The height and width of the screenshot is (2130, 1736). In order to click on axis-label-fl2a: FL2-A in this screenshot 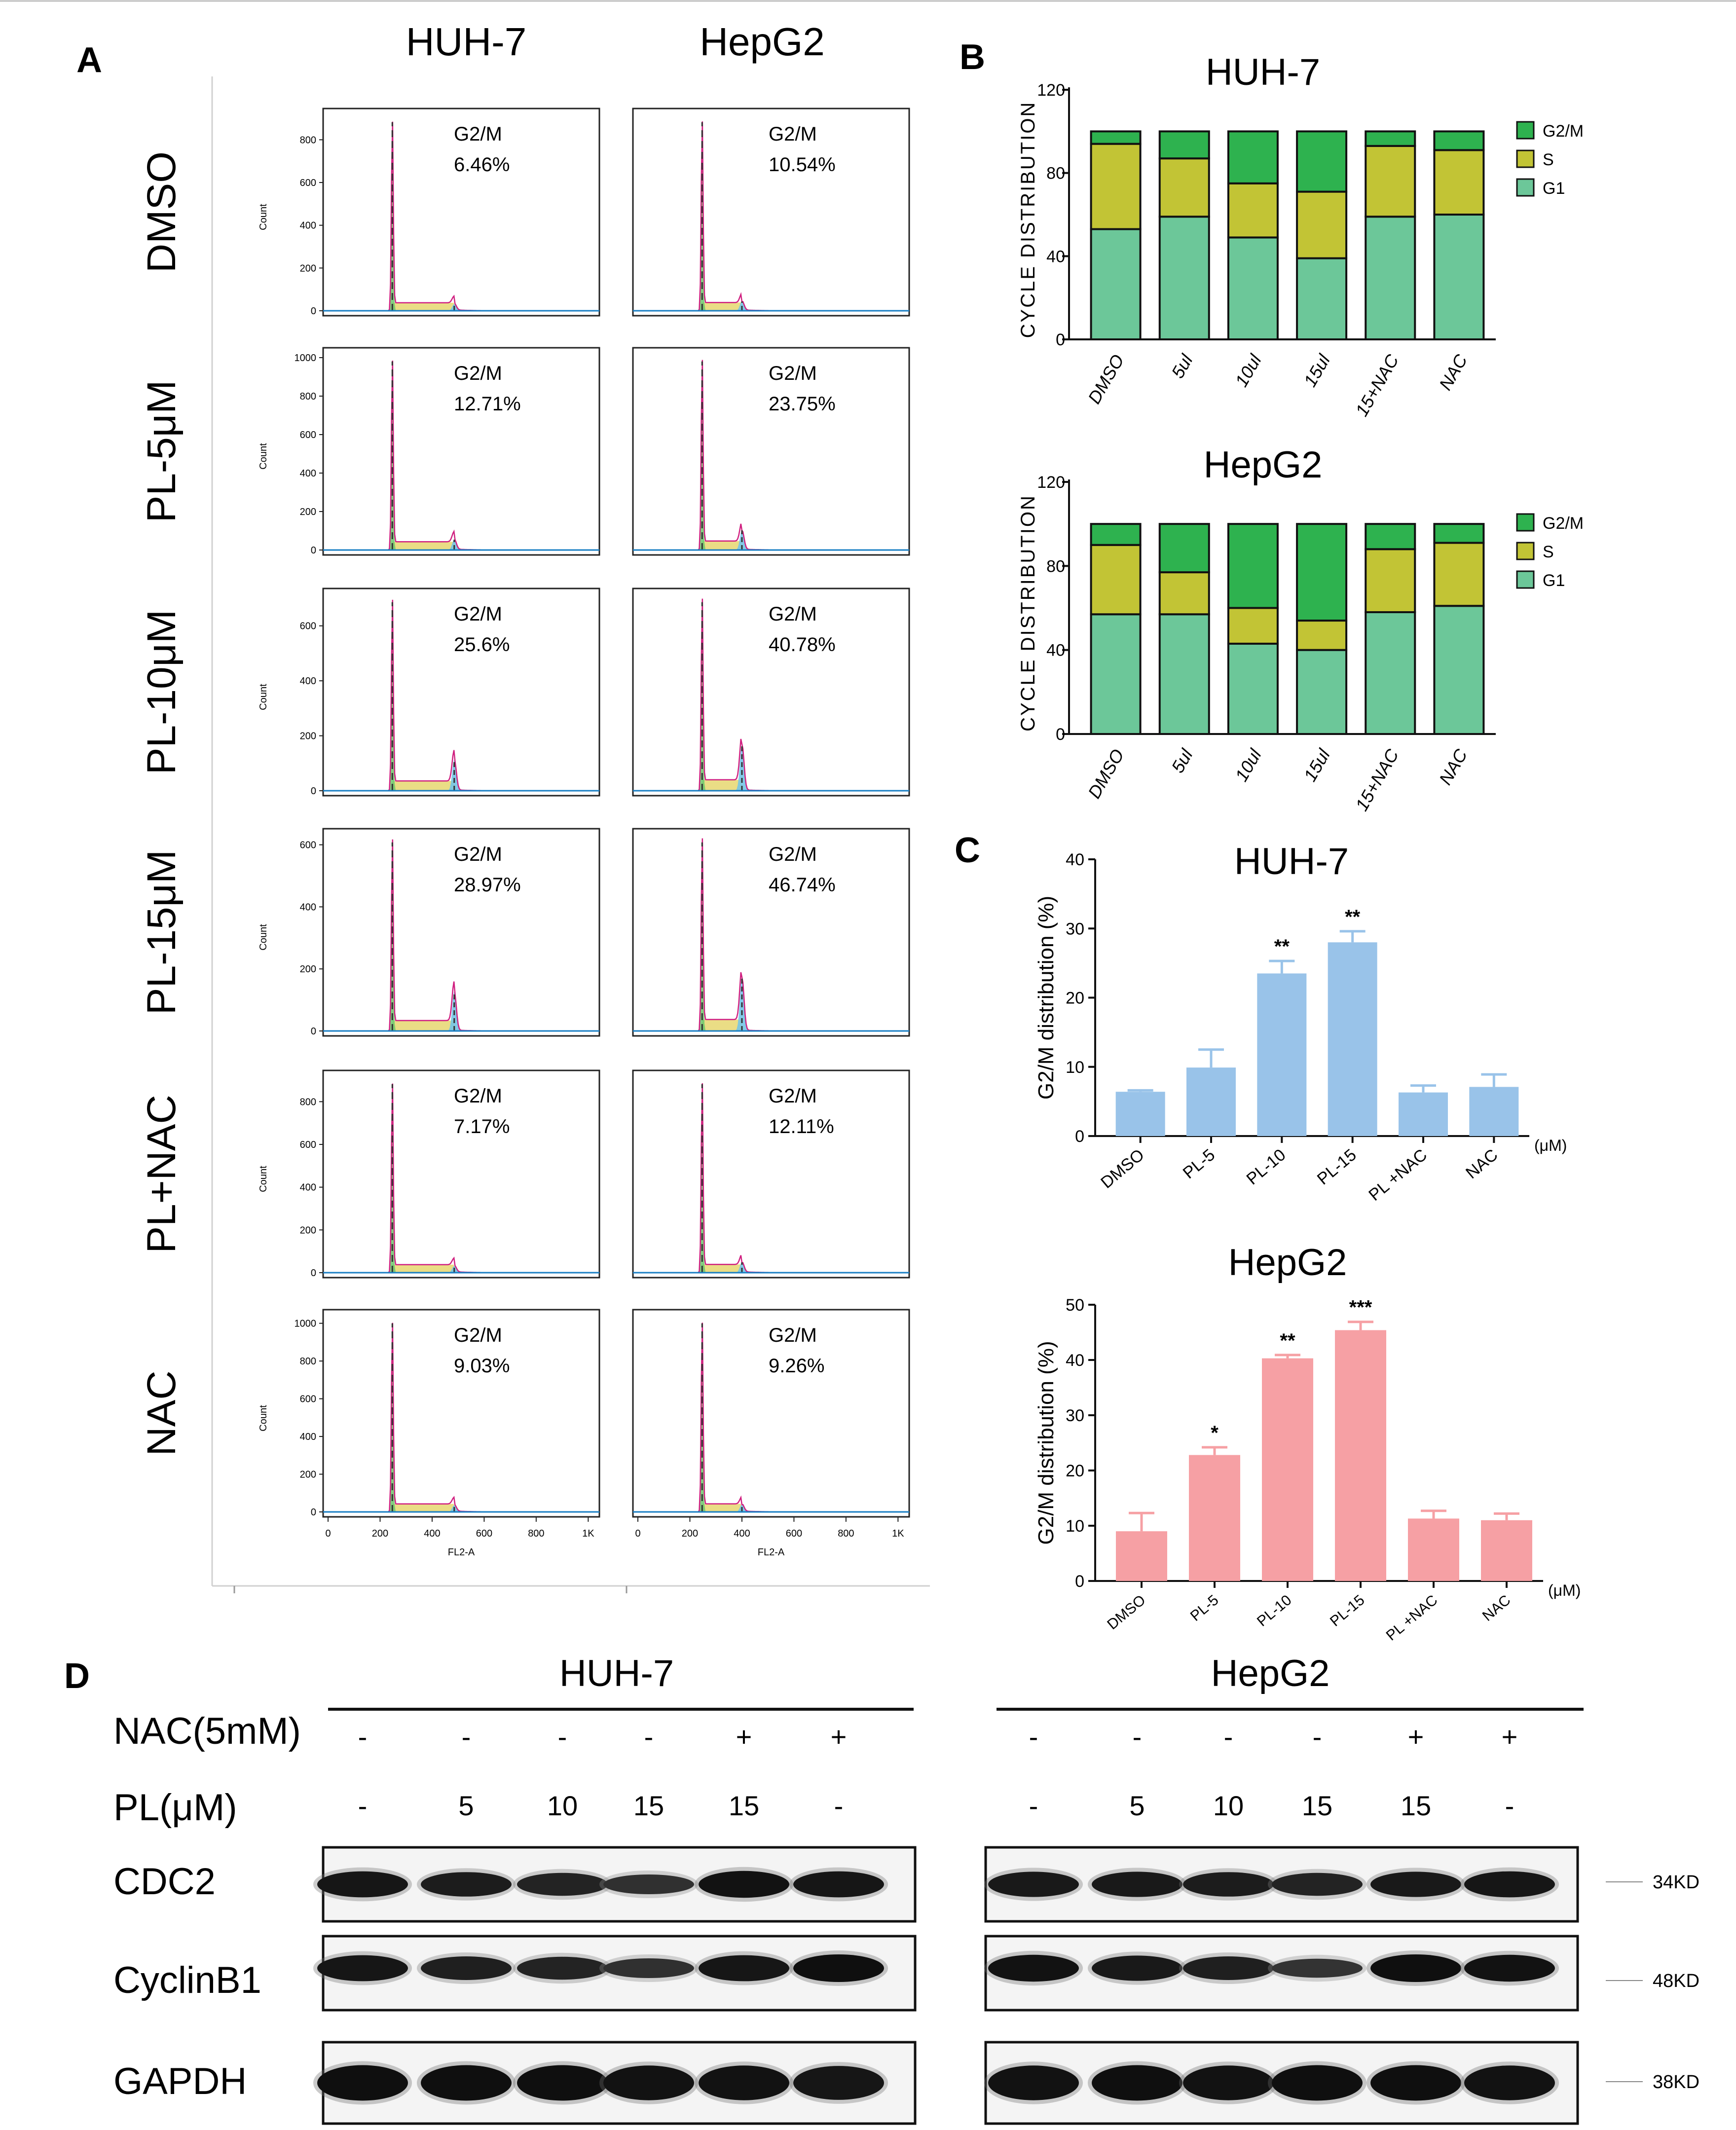, I will do `click(771, 1552)`.